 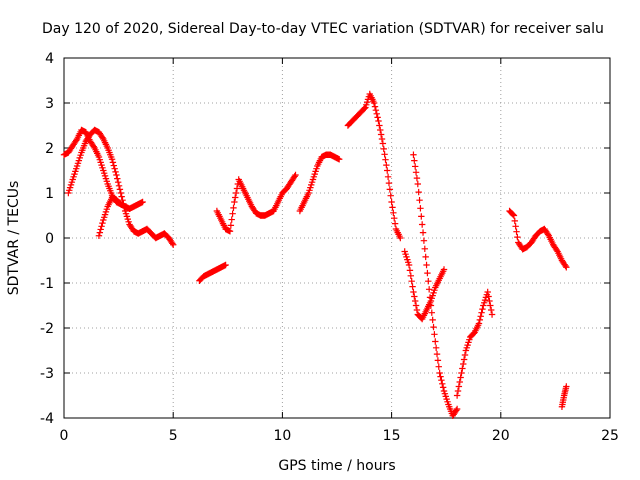 What do you see at coordinates (47, 284) in the screenshot?
I see `y-tick-label: -1` at bounding box center [47, 284].